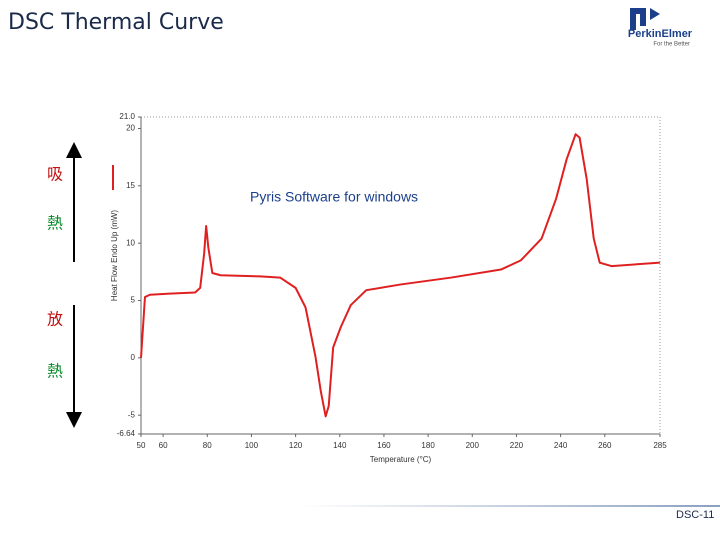  Describe the element at coordinates (428, 445) in the screenshot. I see `x-tick-label: 180` at that location.